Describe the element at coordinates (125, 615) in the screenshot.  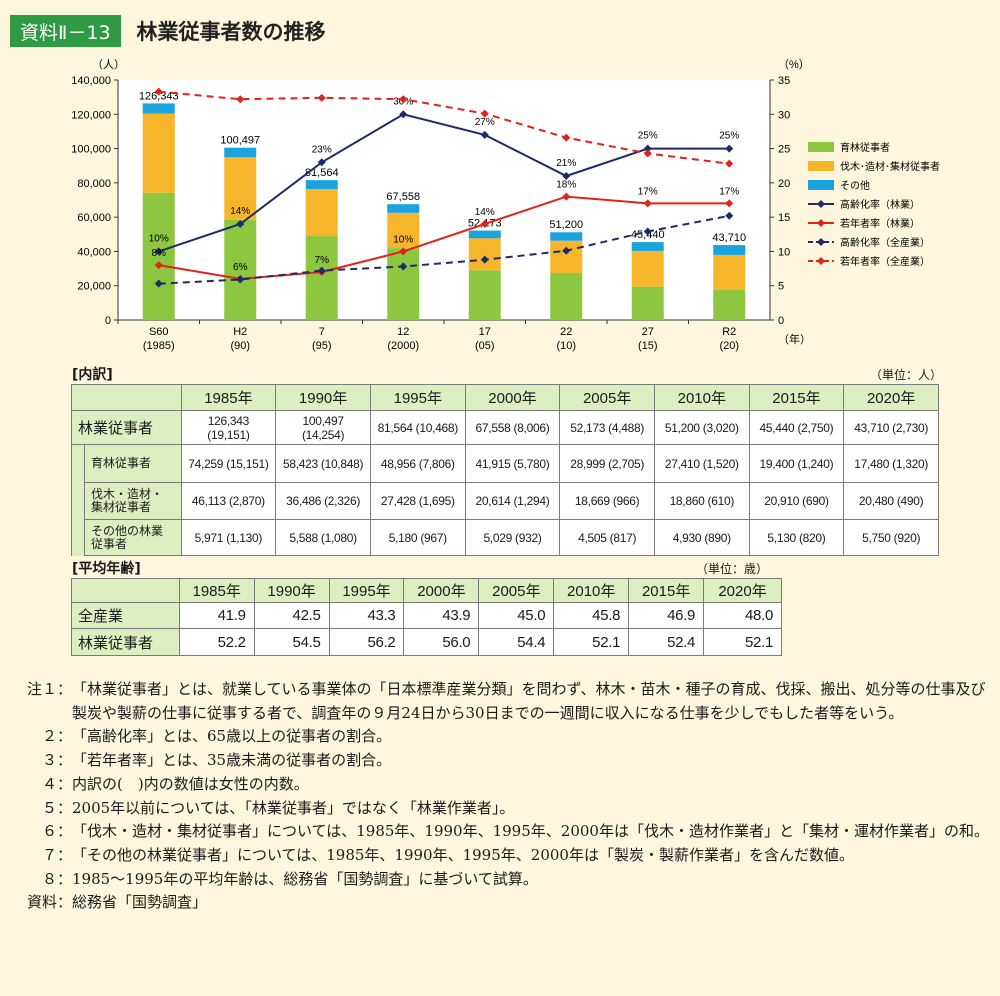
I see `row-label: 全産業` at that location.